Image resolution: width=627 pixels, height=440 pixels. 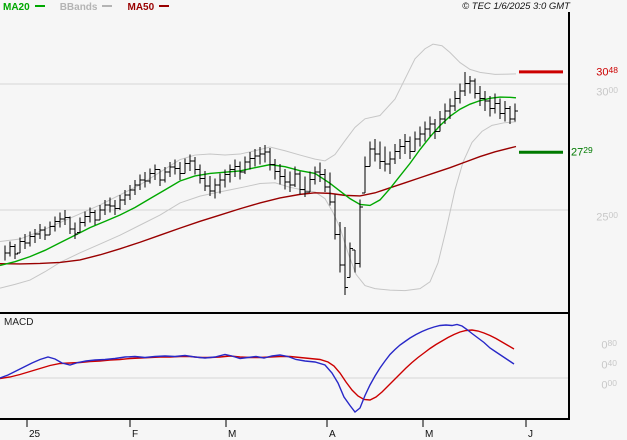 I want to click on macd-label-040: 040, so click(x=609, y=365).